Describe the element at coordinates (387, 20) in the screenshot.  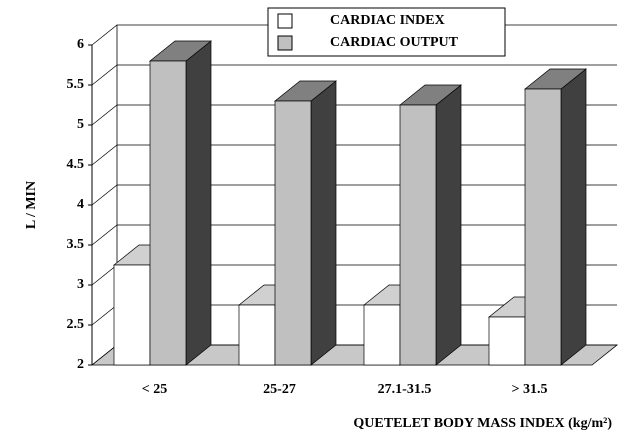
I see `legend-label: CARDIAC INDEX` at that location.